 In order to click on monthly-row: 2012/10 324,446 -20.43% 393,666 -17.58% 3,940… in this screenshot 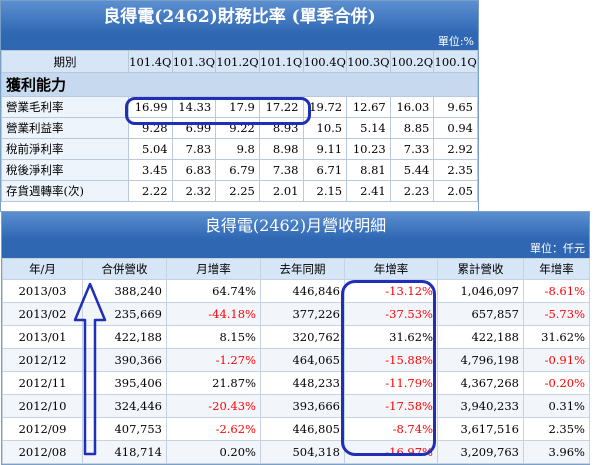, I will do `click(296, 406)`.